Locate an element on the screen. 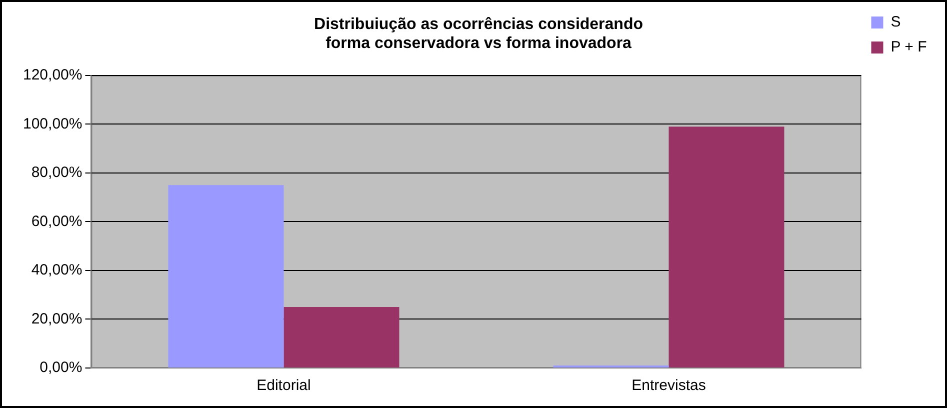 Image resolution: width=947 pixels, height=408 pixels. legend-label: P + F is located at coordinates (908, 47).